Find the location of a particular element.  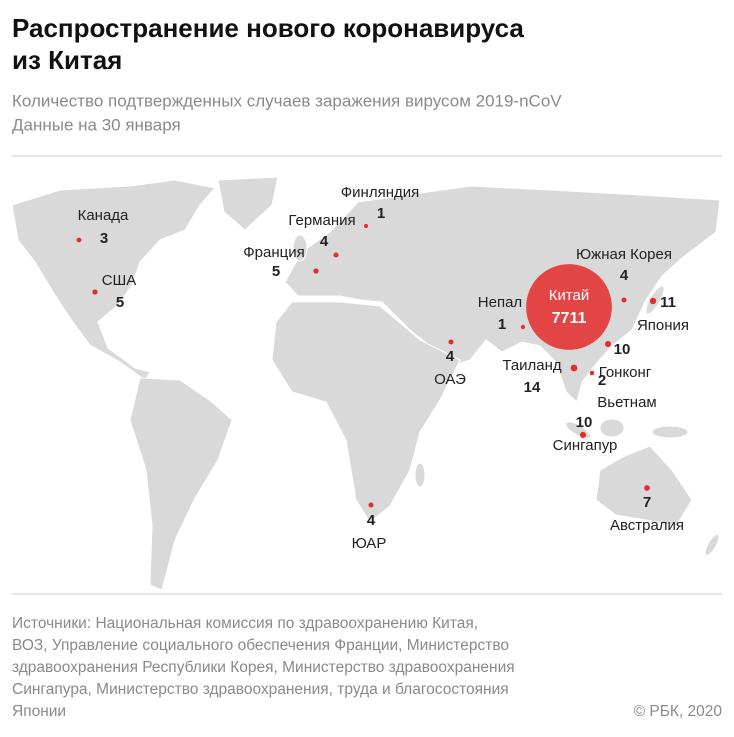

case-count: 7711 is located at coordinates (569, 318).